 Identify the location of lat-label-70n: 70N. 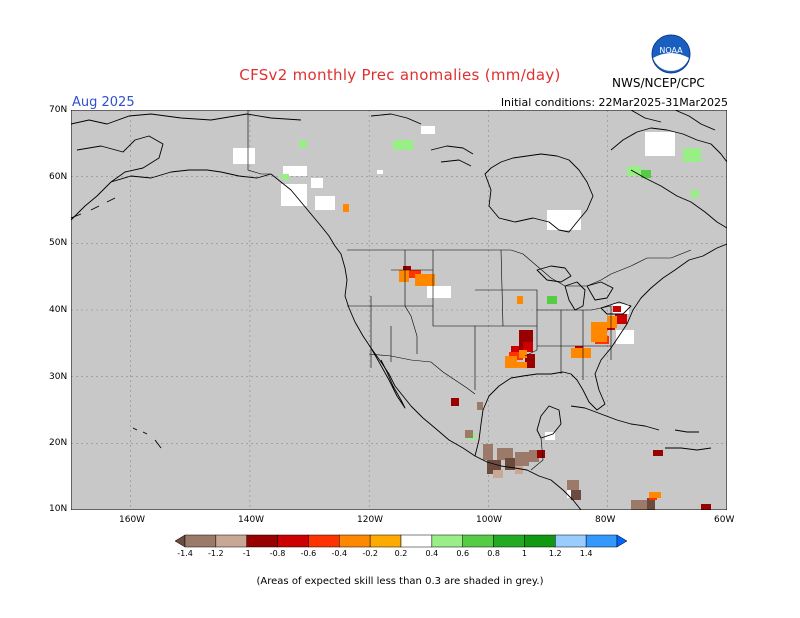
(58, 110).